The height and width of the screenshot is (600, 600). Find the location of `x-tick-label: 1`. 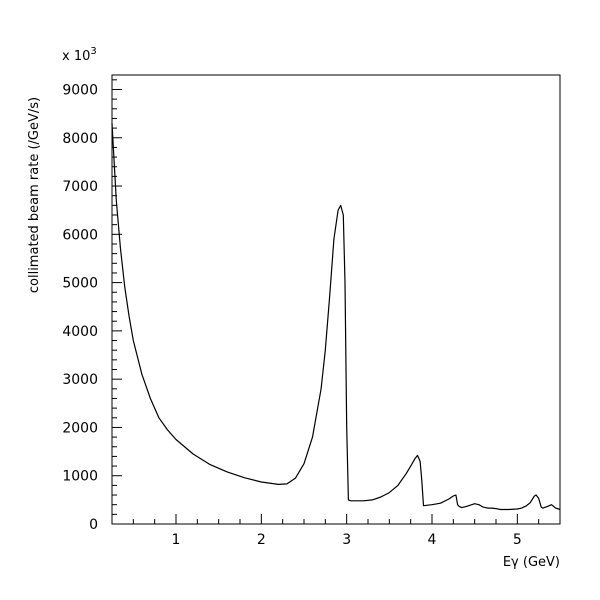

x-tick-label: 1 is located at coordinates (176, 540).